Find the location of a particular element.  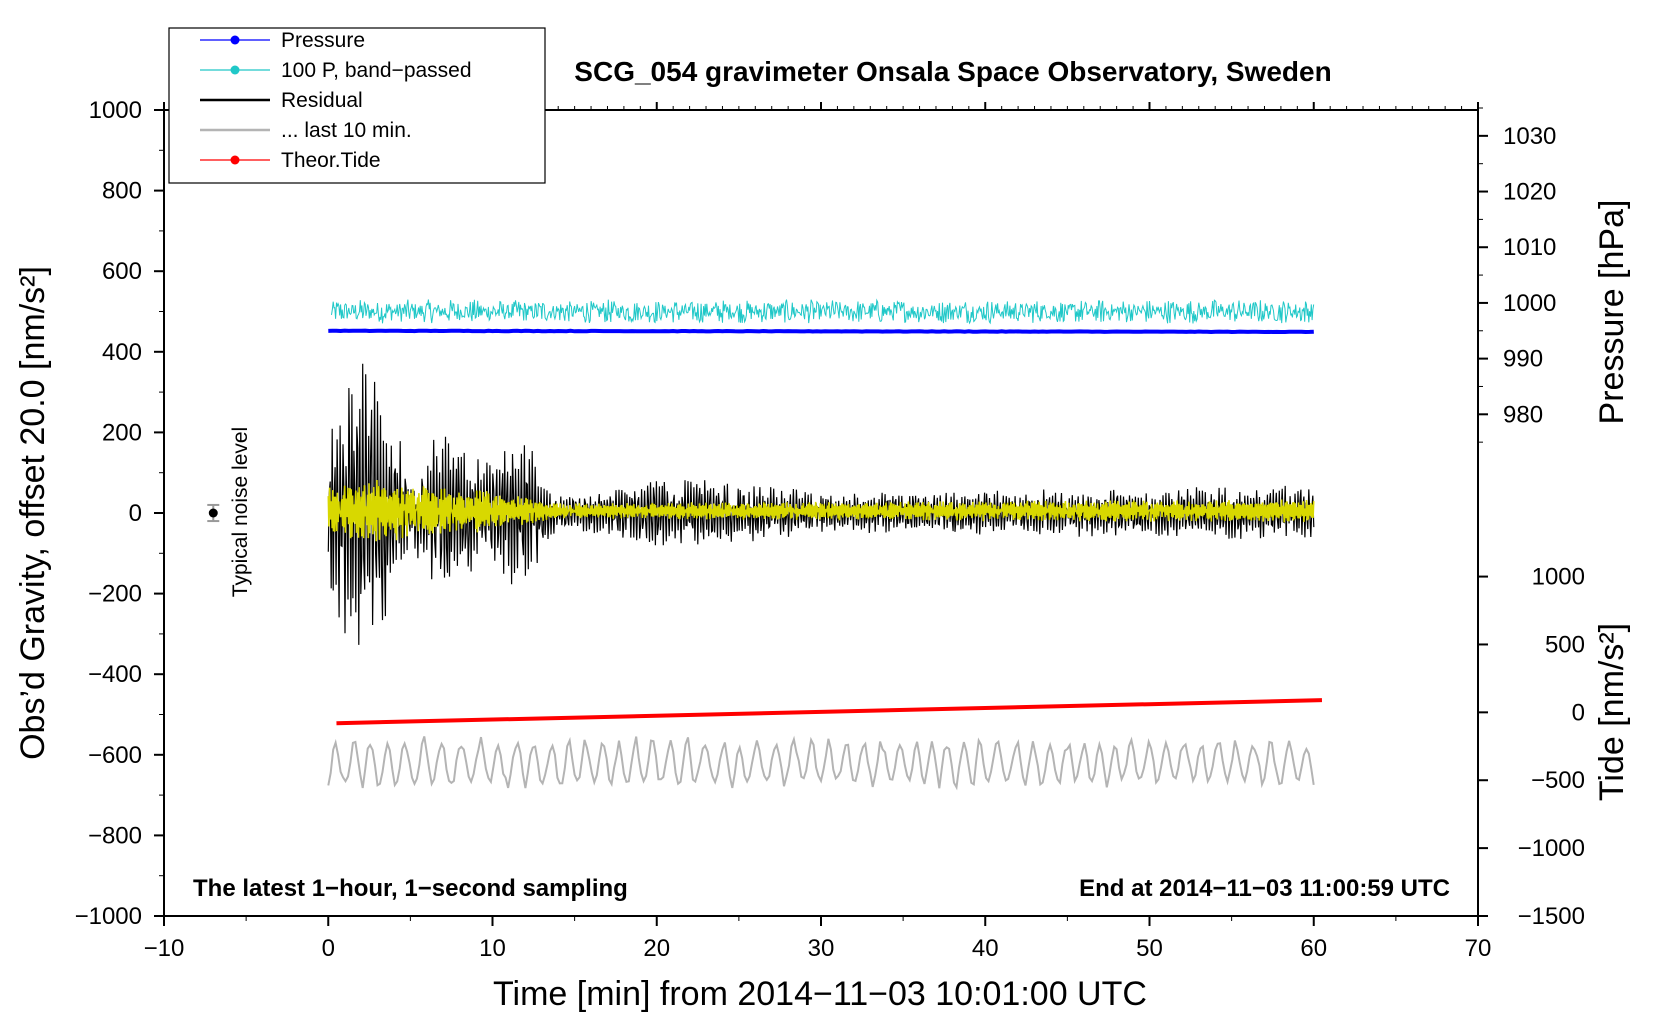

tide-tick-label: 1000 is located at coordinates (1558, 577).